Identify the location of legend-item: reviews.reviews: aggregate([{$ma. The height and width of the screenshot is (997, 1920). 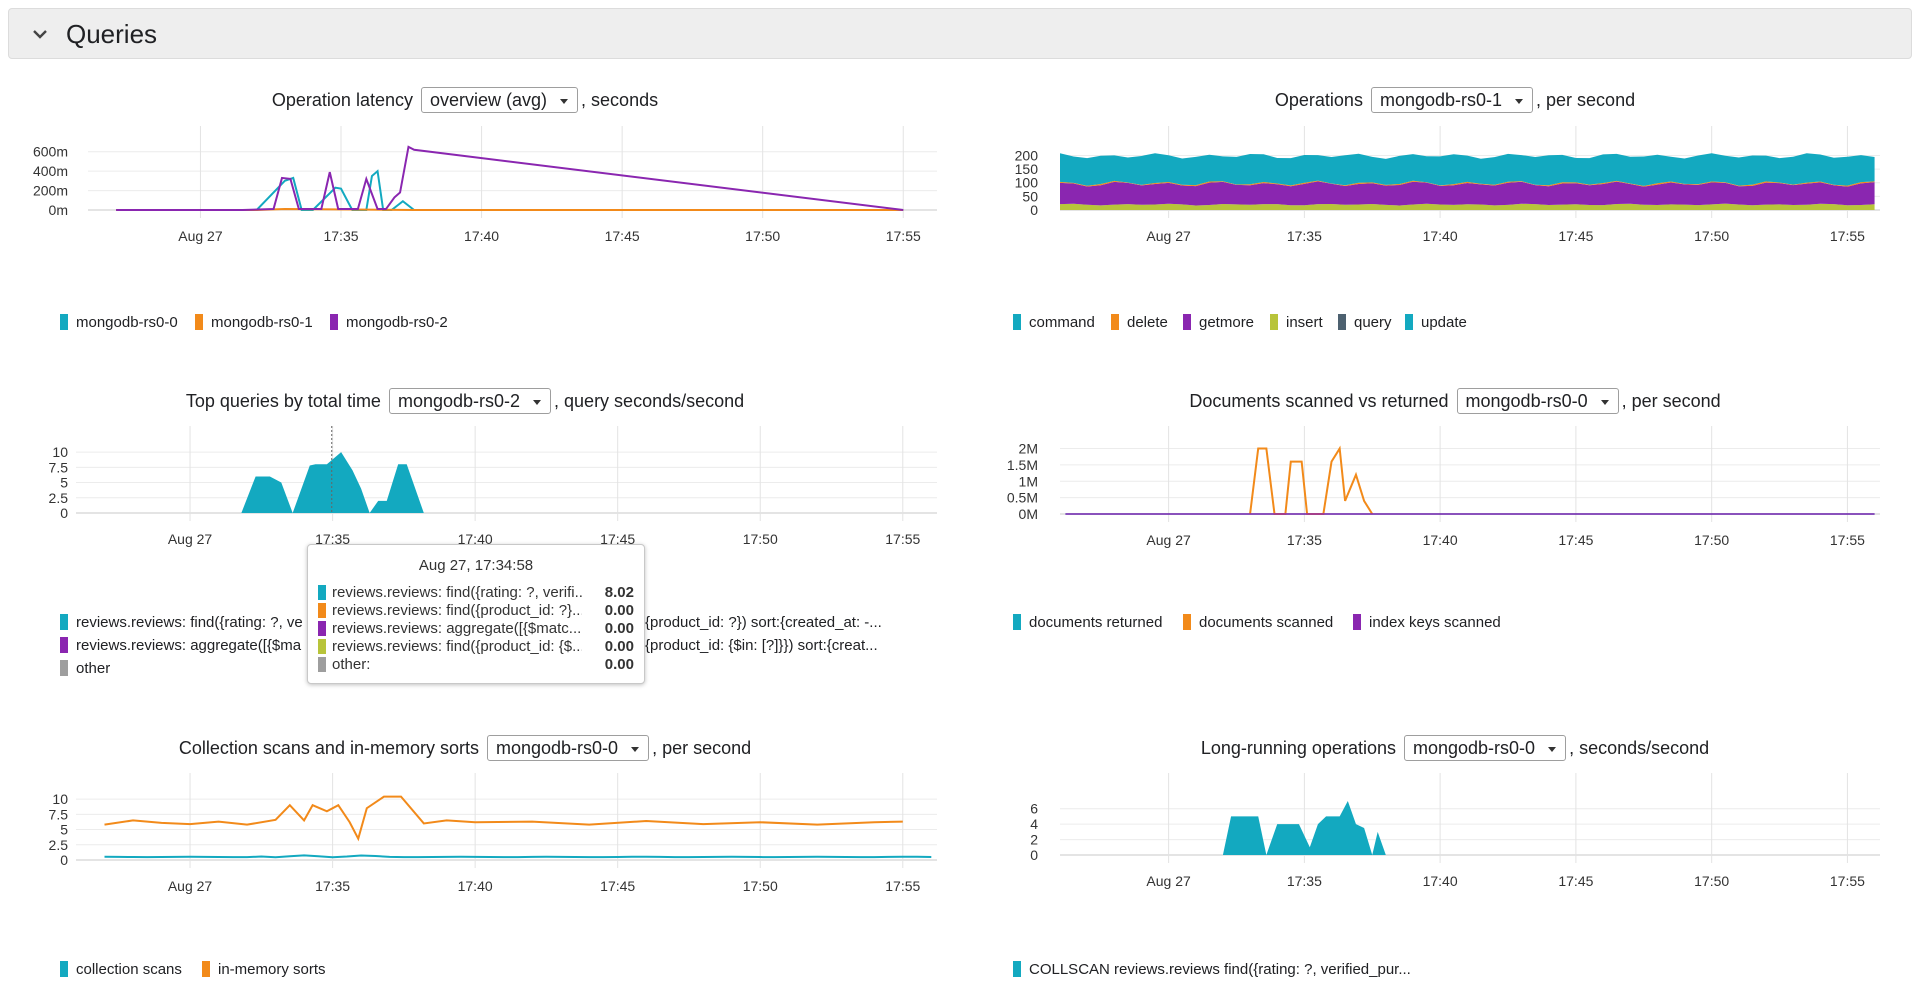
(180, 645).